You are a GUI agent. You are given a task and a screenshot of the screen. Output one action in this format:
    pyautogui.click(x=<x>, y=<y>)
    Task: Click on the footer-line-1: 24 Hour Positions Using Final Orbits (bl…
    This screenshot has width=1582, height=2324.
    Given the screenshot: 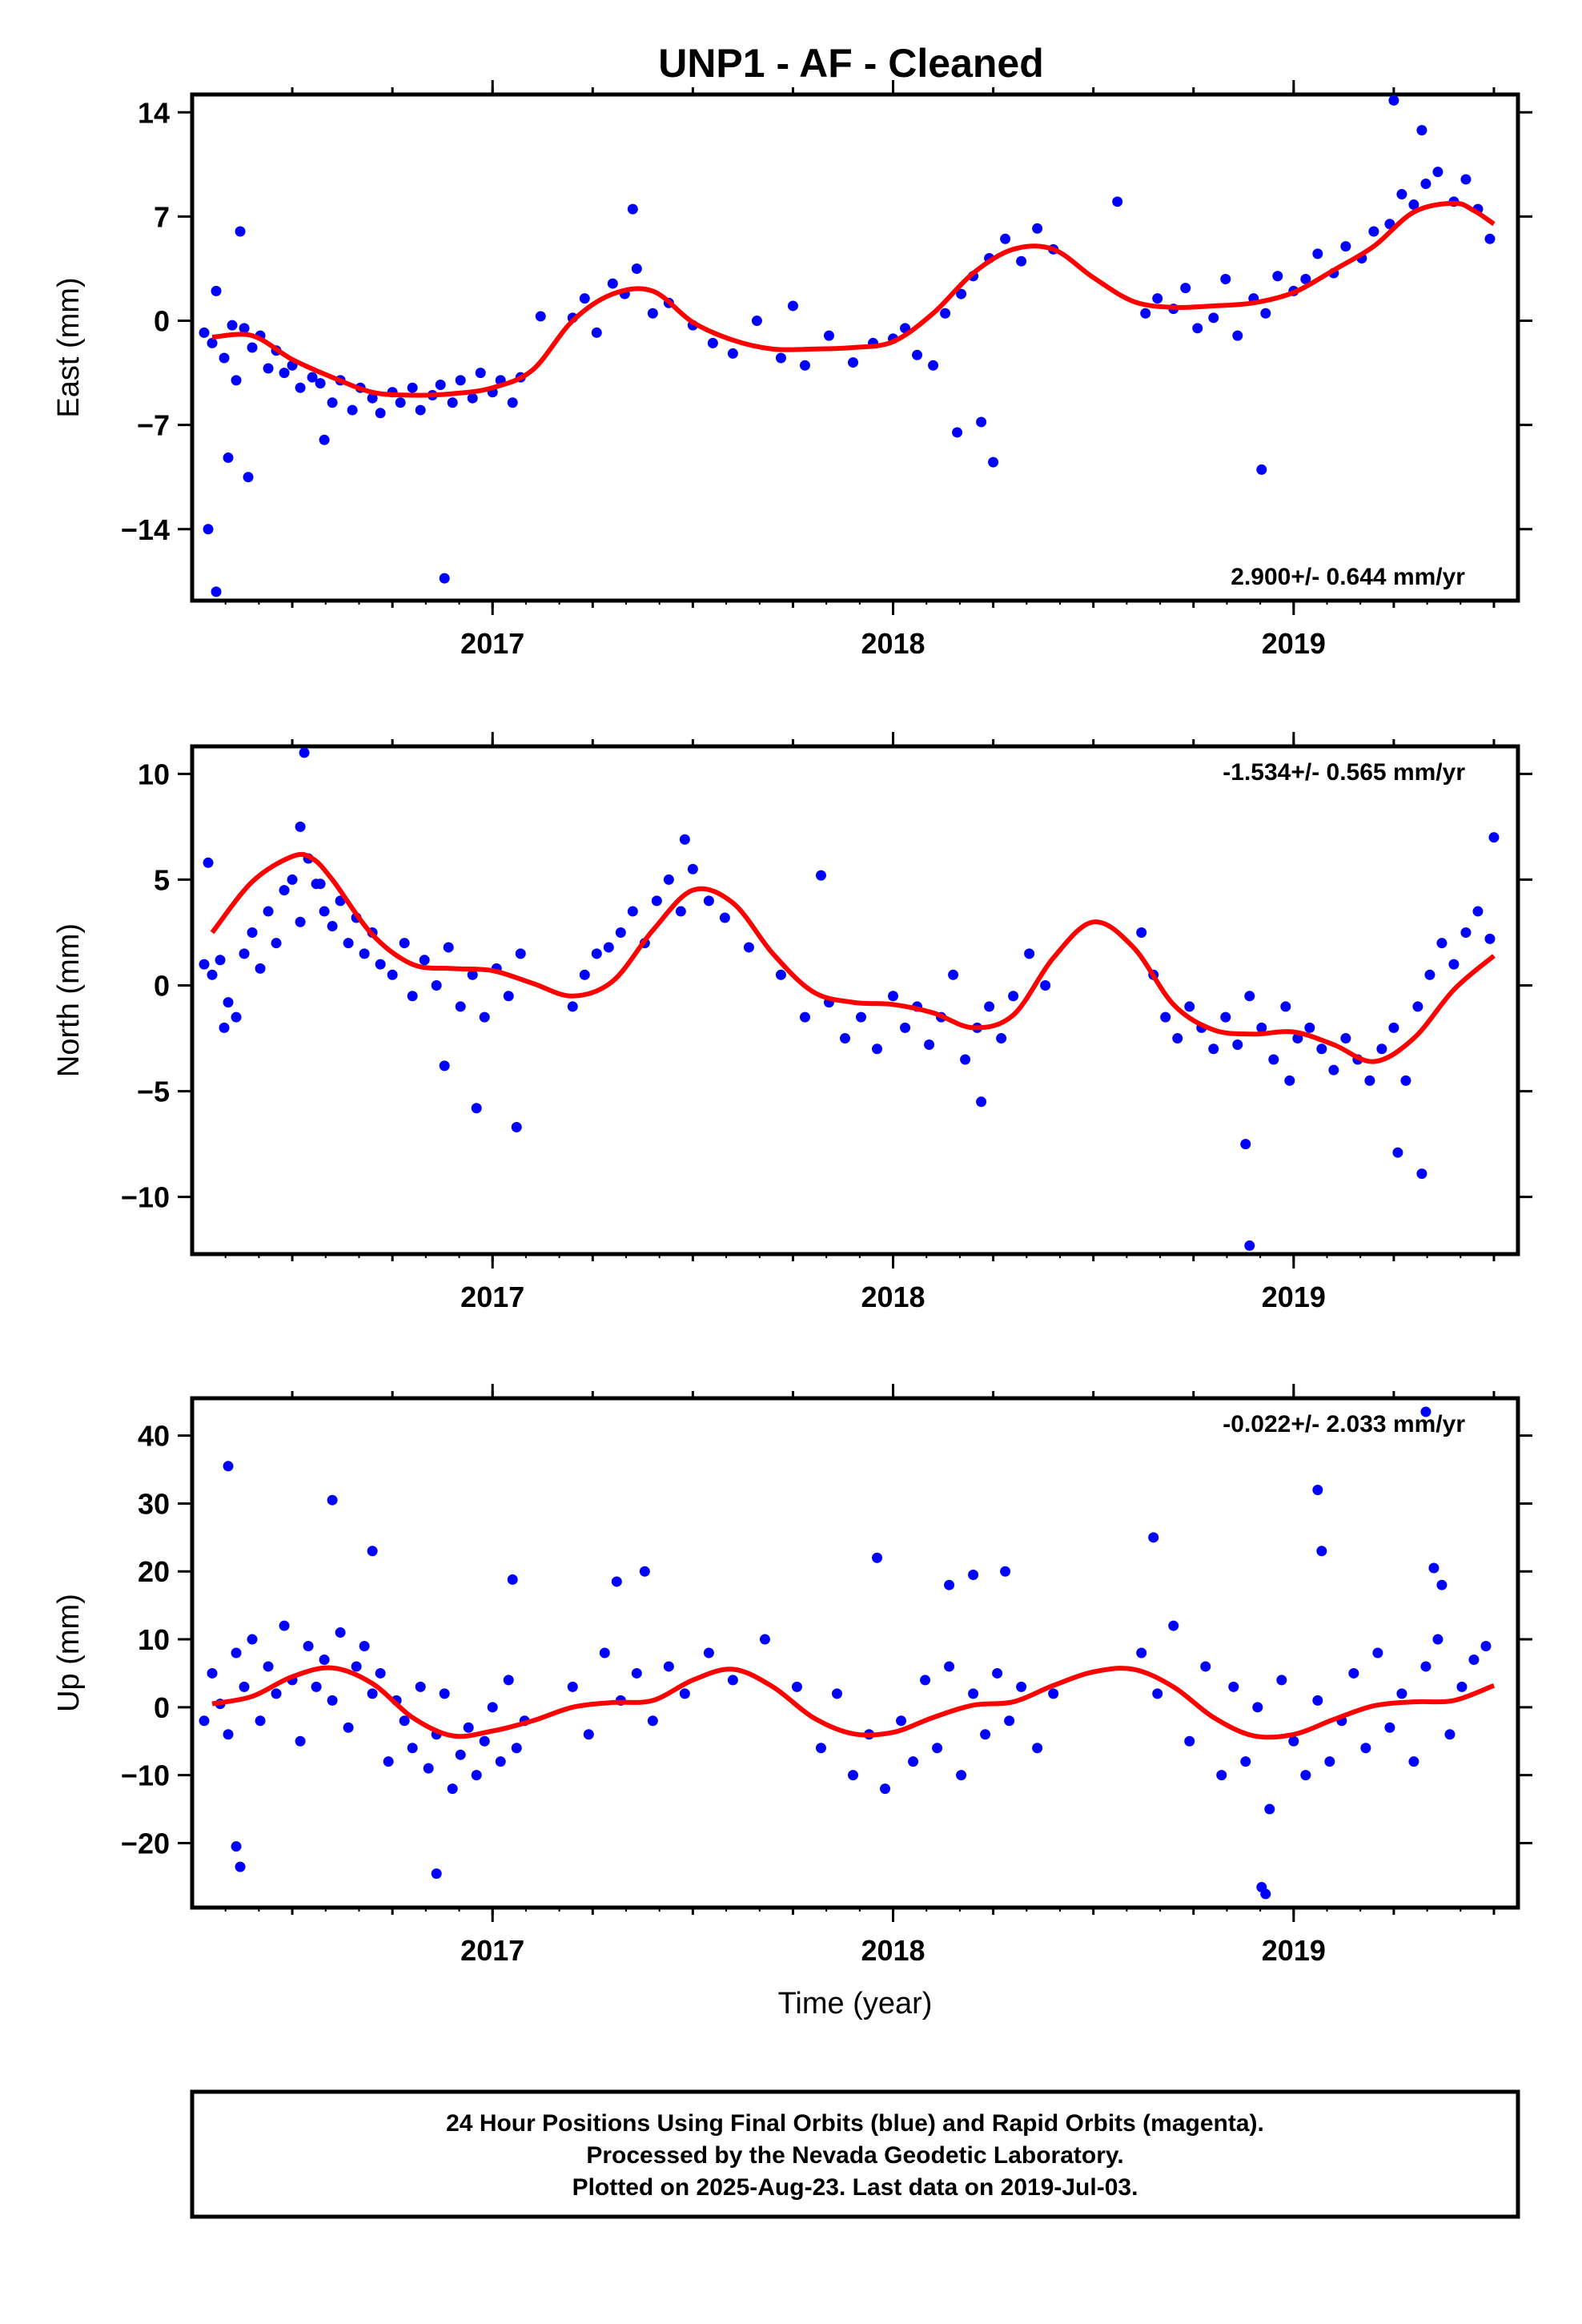 What is the action you would take?
    pyautogui.click(x=855, y=2123)
    